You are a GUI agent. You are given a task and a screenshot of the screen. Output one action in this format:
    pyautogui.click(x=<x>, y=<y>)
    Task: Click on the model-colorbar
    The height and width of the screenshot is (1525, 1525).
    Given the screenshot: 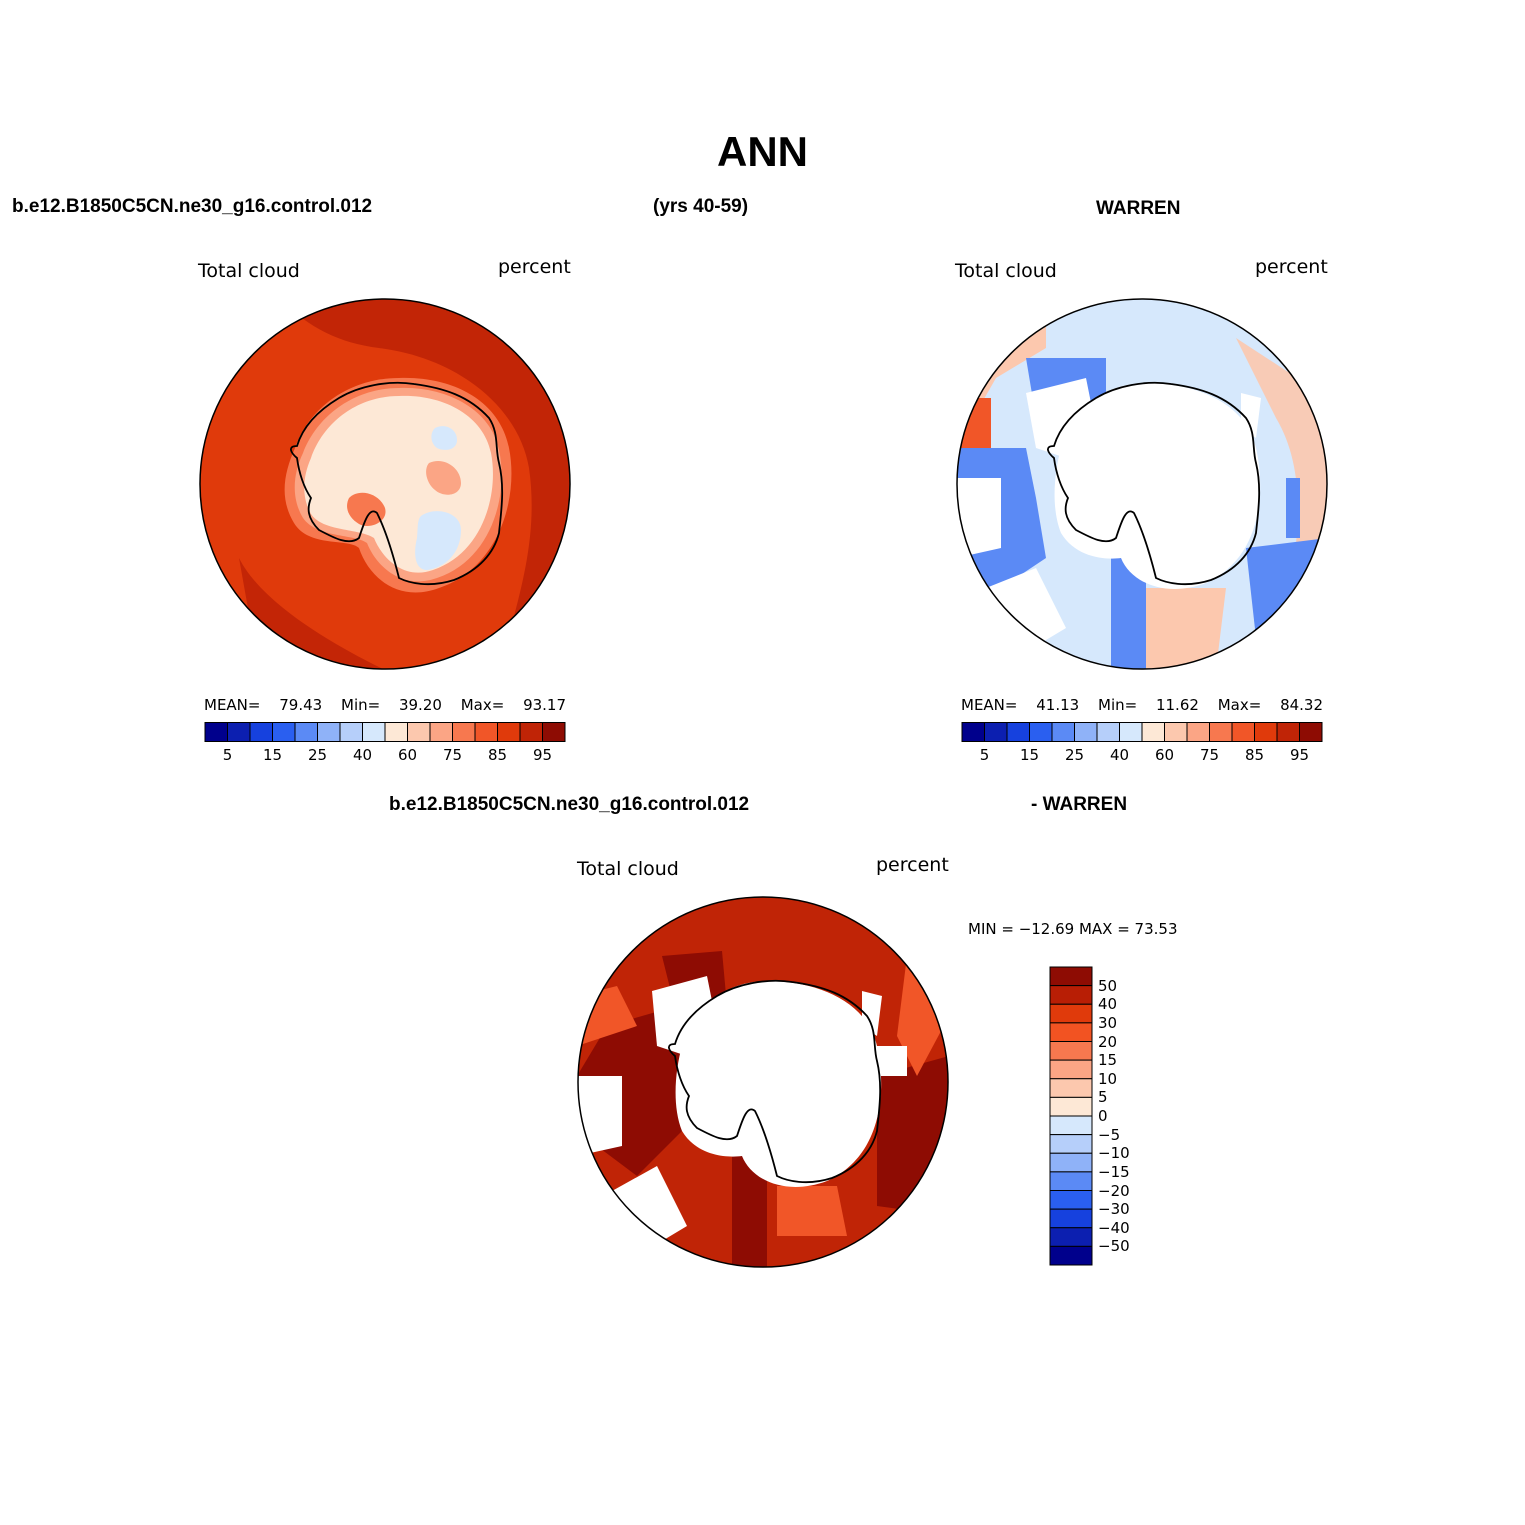 What is the action you would take?
    pyautogui.click(x=385, y=732)
    